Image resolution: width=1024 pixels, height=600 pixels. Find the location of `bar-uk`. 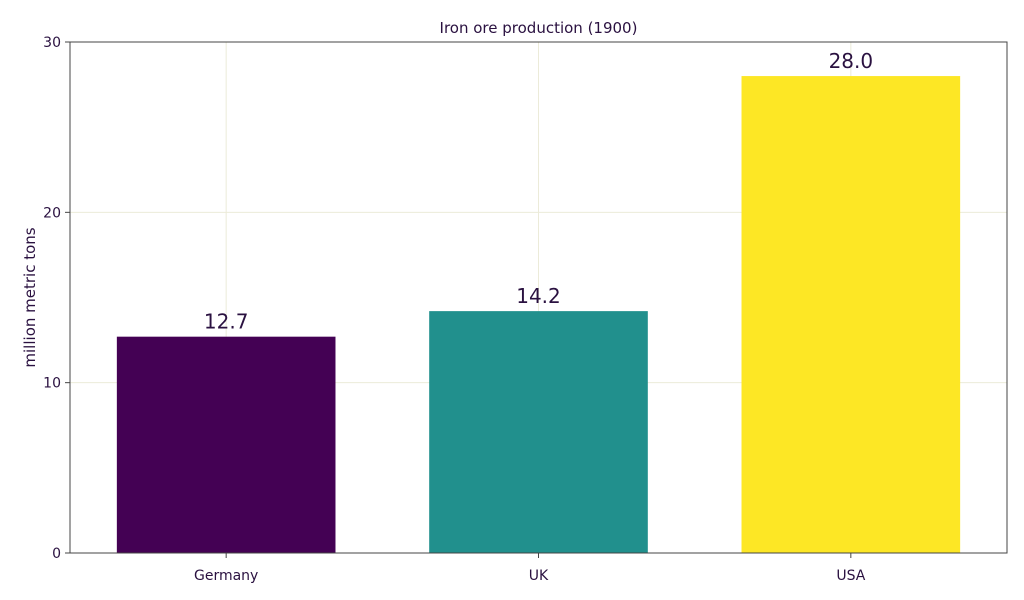

bar-uk is located at coordinates (538, 432).